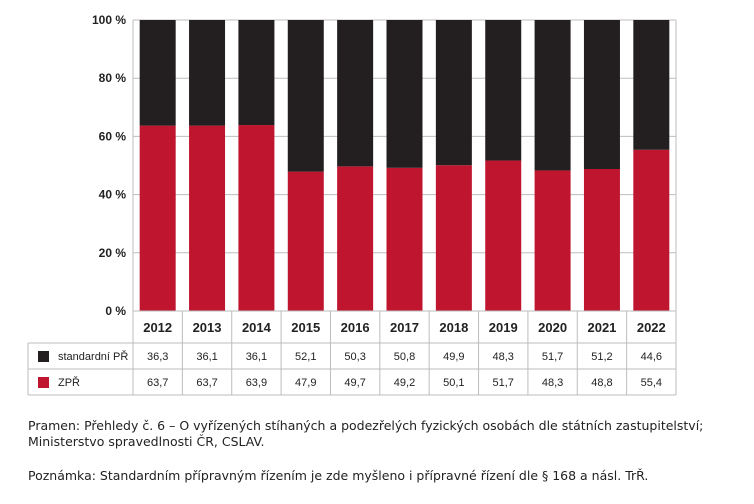 The width and height of the screenshot is (754, 504). What do you see at coordinates (404, 357) in the screenshot?
I see `table-value: 50,8` at bounding box center [404, 357].